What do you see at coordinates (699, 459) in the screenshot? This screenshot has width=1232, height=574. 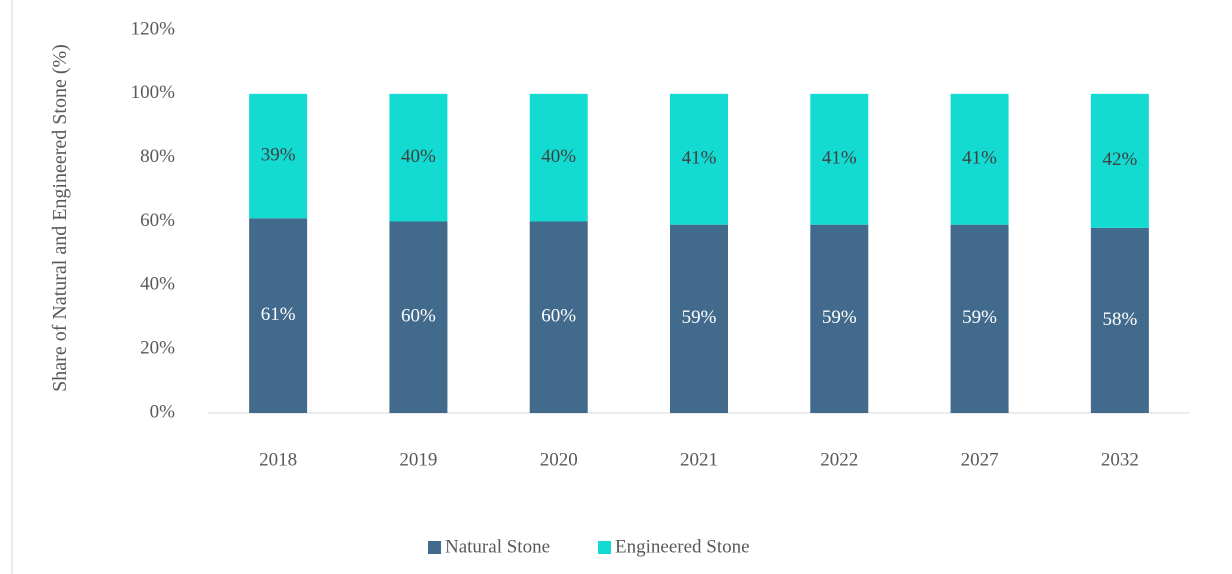 I see `x-tick-label: 2021` at bounding box center [699, 459].